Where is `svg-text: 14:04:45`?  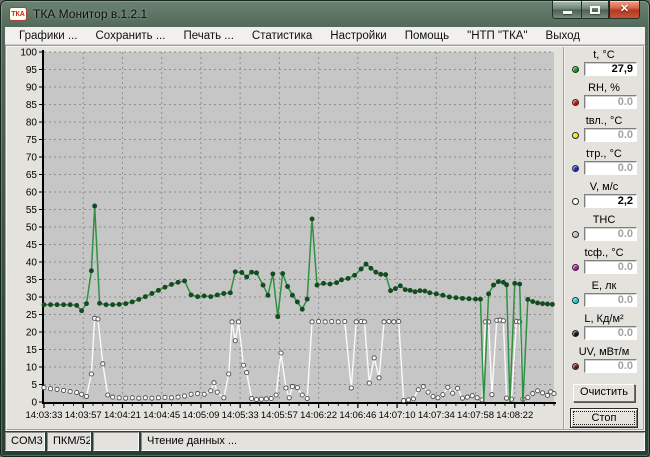
svg-text: 14:04:45 is located at coordinates (161, 415).